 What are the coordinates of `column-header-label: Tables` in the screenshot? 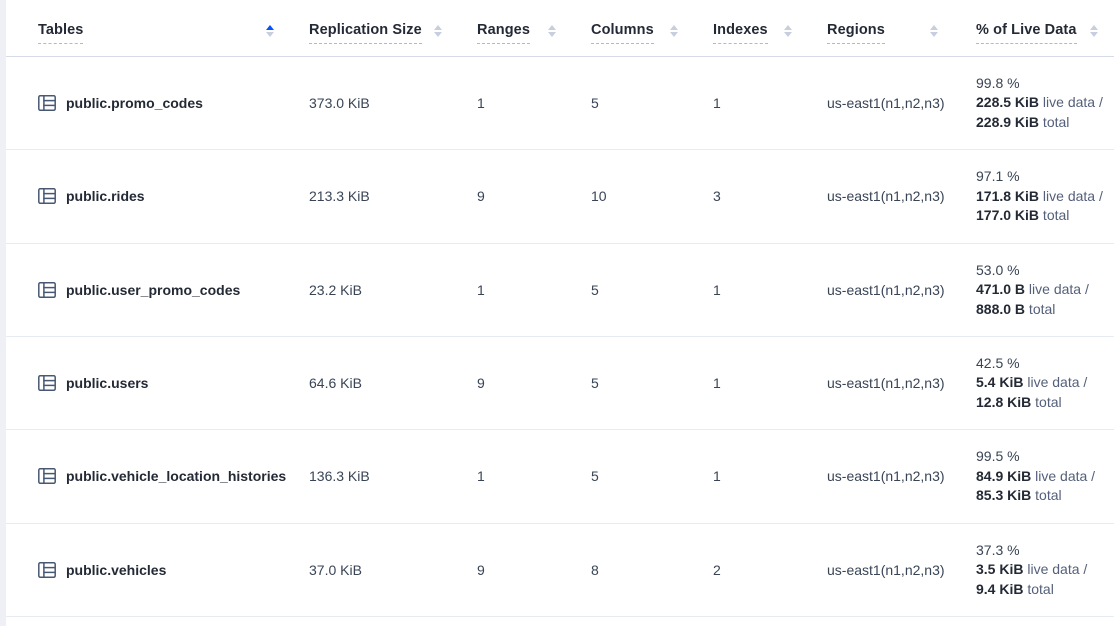 It's located at (61, 33).